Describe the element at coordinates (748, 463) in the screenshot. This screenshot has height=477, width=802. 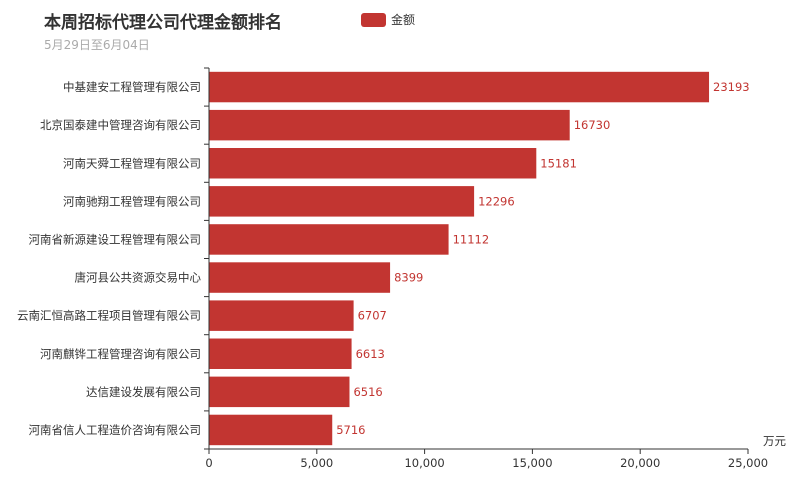
I see `x-tick-label-5: 25,000` at that location.